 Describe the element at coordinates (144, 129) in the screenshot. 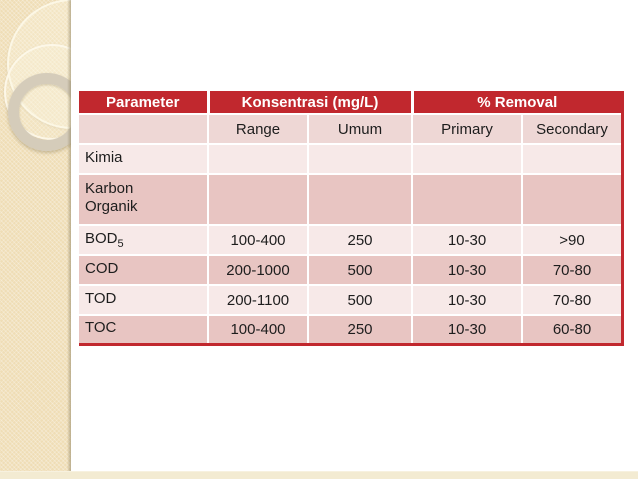

I see `subheader-empty` at that location.